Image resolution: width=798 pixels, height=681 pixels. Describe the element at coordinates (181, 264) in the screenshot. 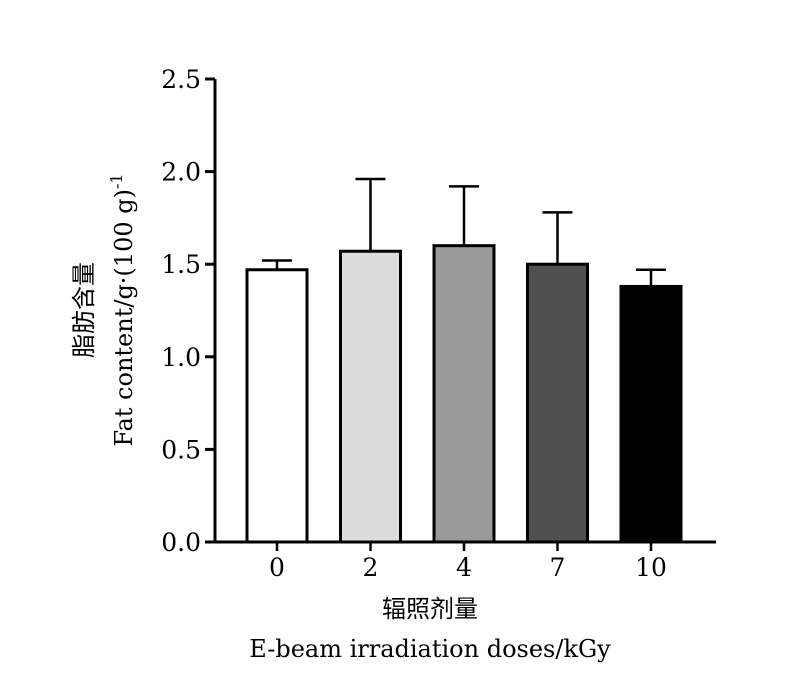

I see `y-tick-label: 1.5` at that location.